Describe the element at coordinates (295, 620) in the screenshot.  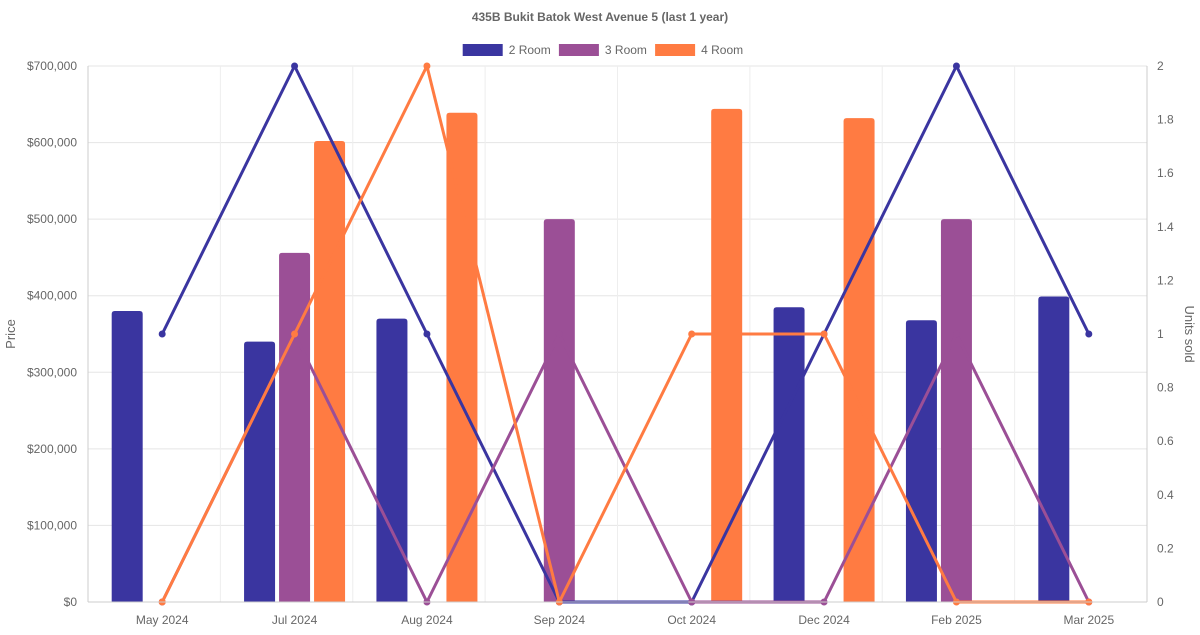
I see `x-tick-label: Jul 2024` at that location.